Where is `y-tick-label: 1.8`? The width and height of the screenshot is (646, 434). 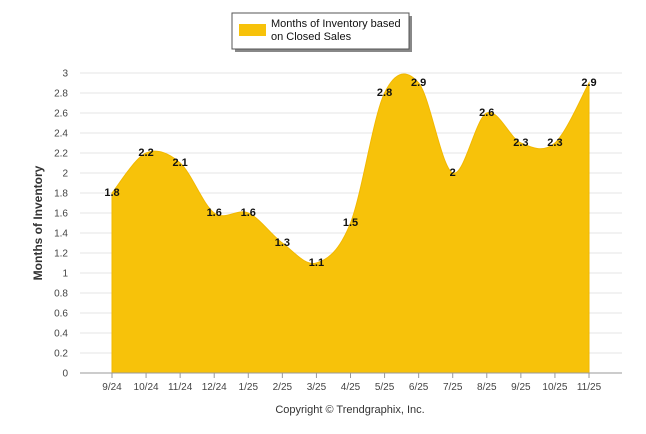
y-tick-label: 1.8 is located at coordinates (61, 194).